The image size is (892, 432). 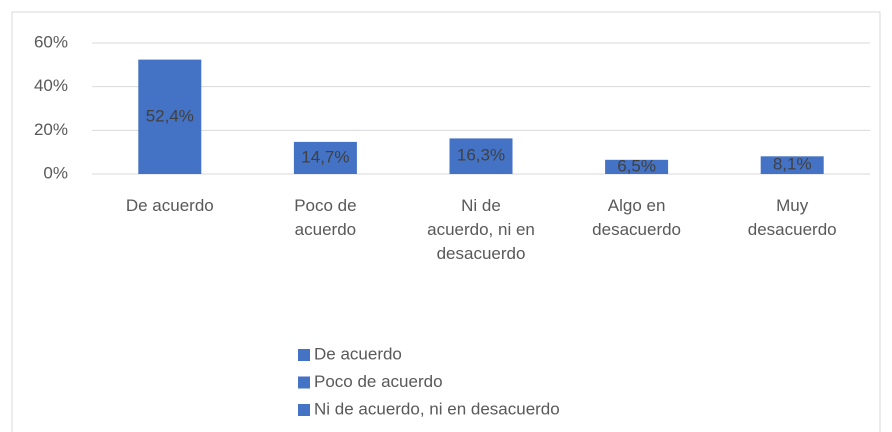 What do you see at coordinates (637, 217) in the screenshot?
I see `x-tick-label: Algo en desacuerdo` at bounding box center [637, 217].